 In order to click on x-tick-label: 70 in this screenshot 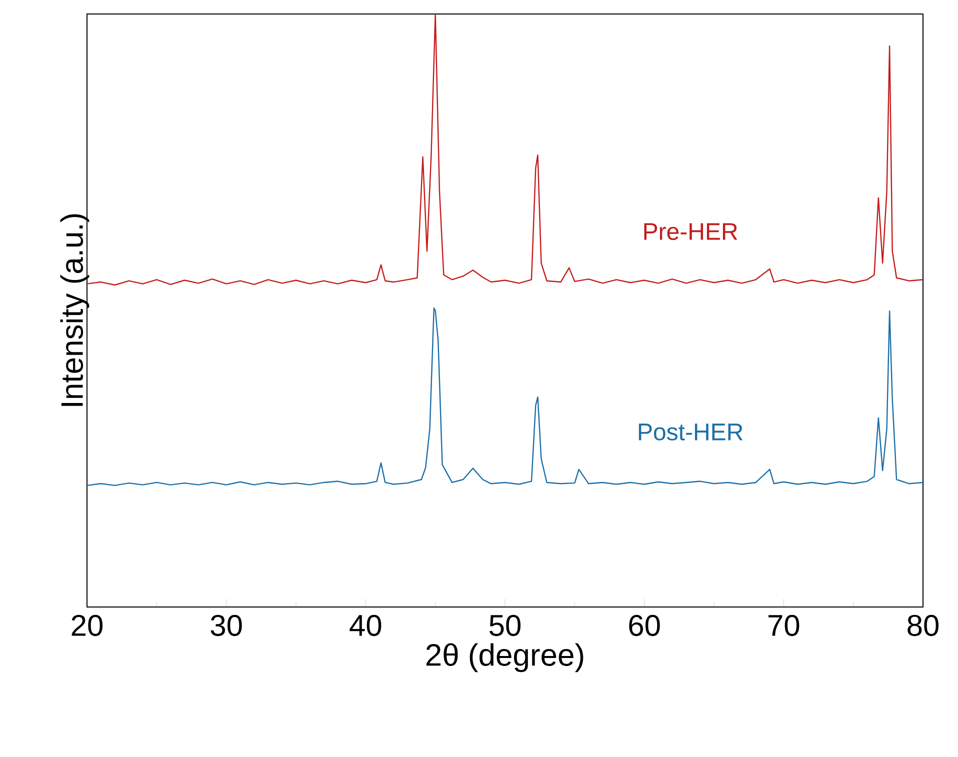, I will do `click(784, 625)`.